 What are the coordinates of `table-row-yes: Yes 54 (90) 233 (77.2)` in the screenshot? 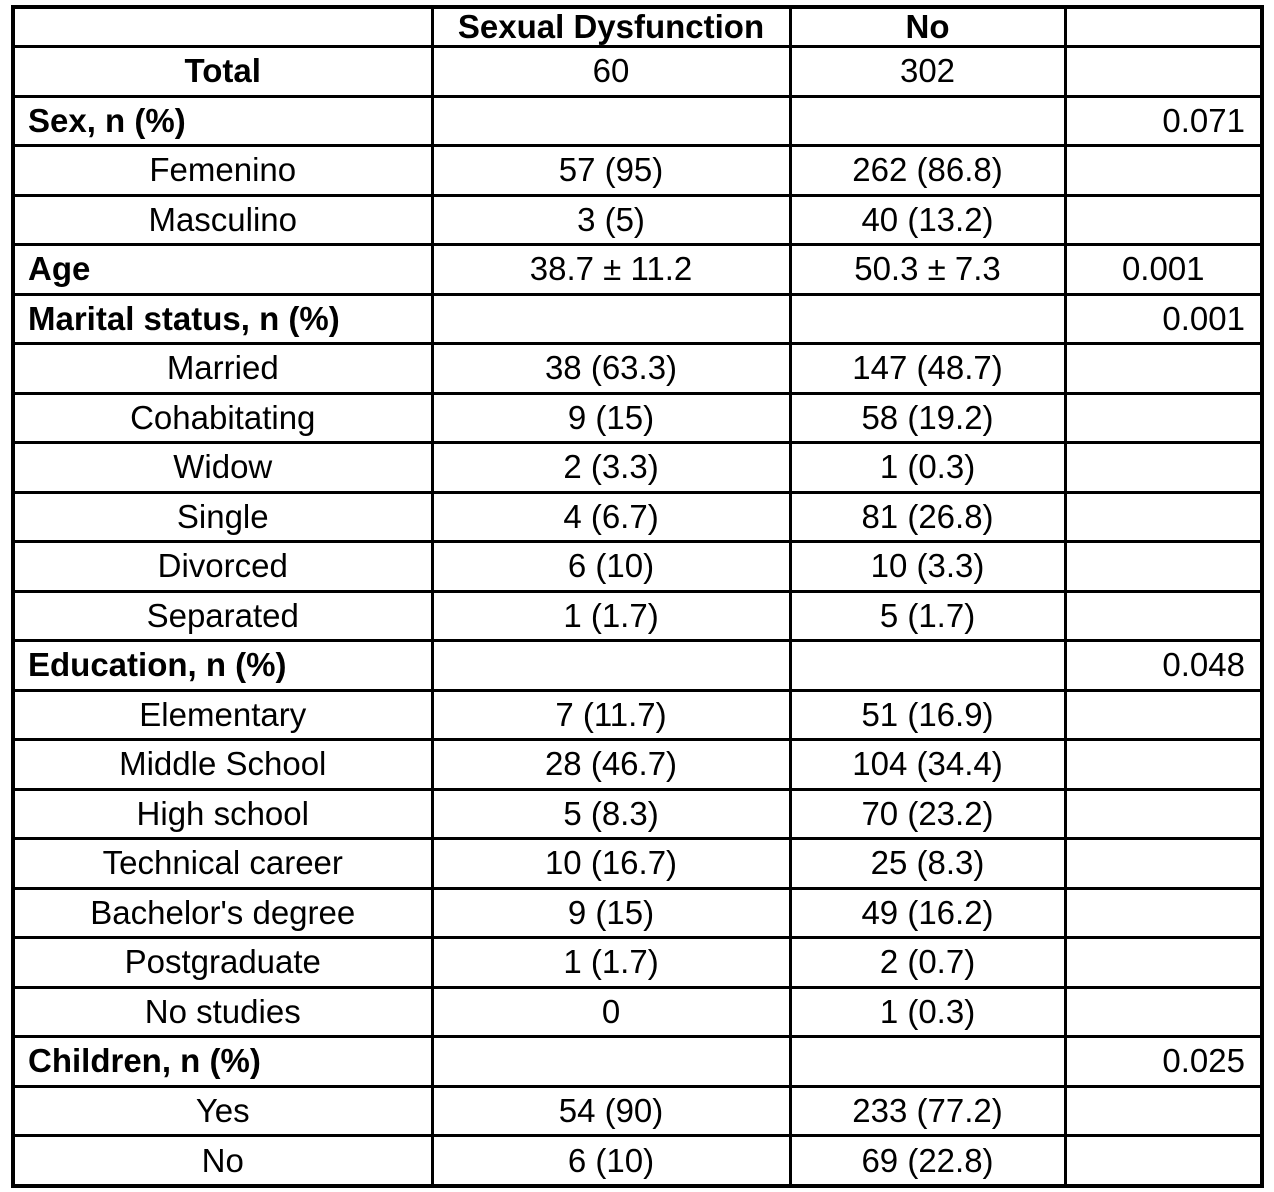 It's located at (637, 1111).